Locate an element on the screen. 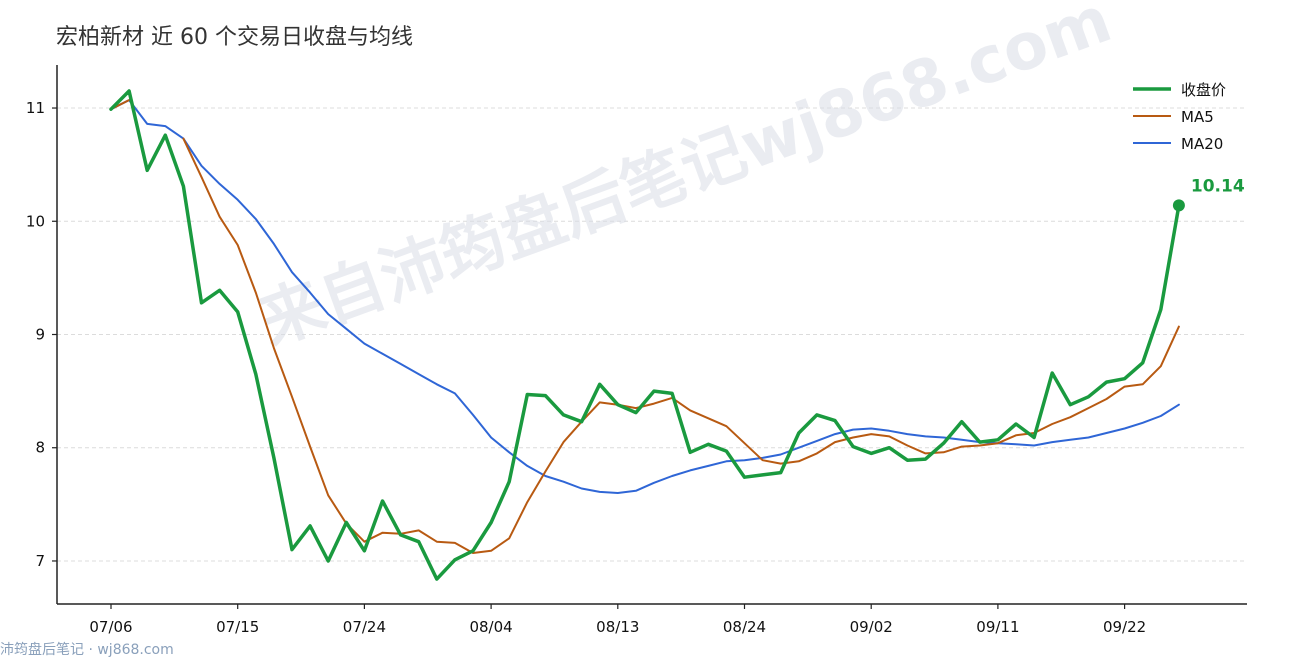  last-value-label: 10.14 is located at coordinates (1218, 186).